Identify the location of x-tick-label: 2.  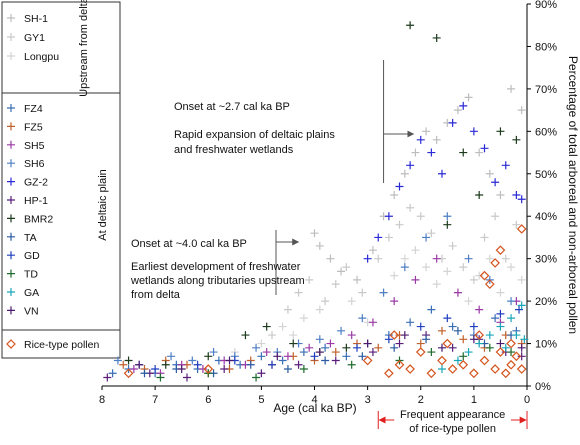
(421, 400).